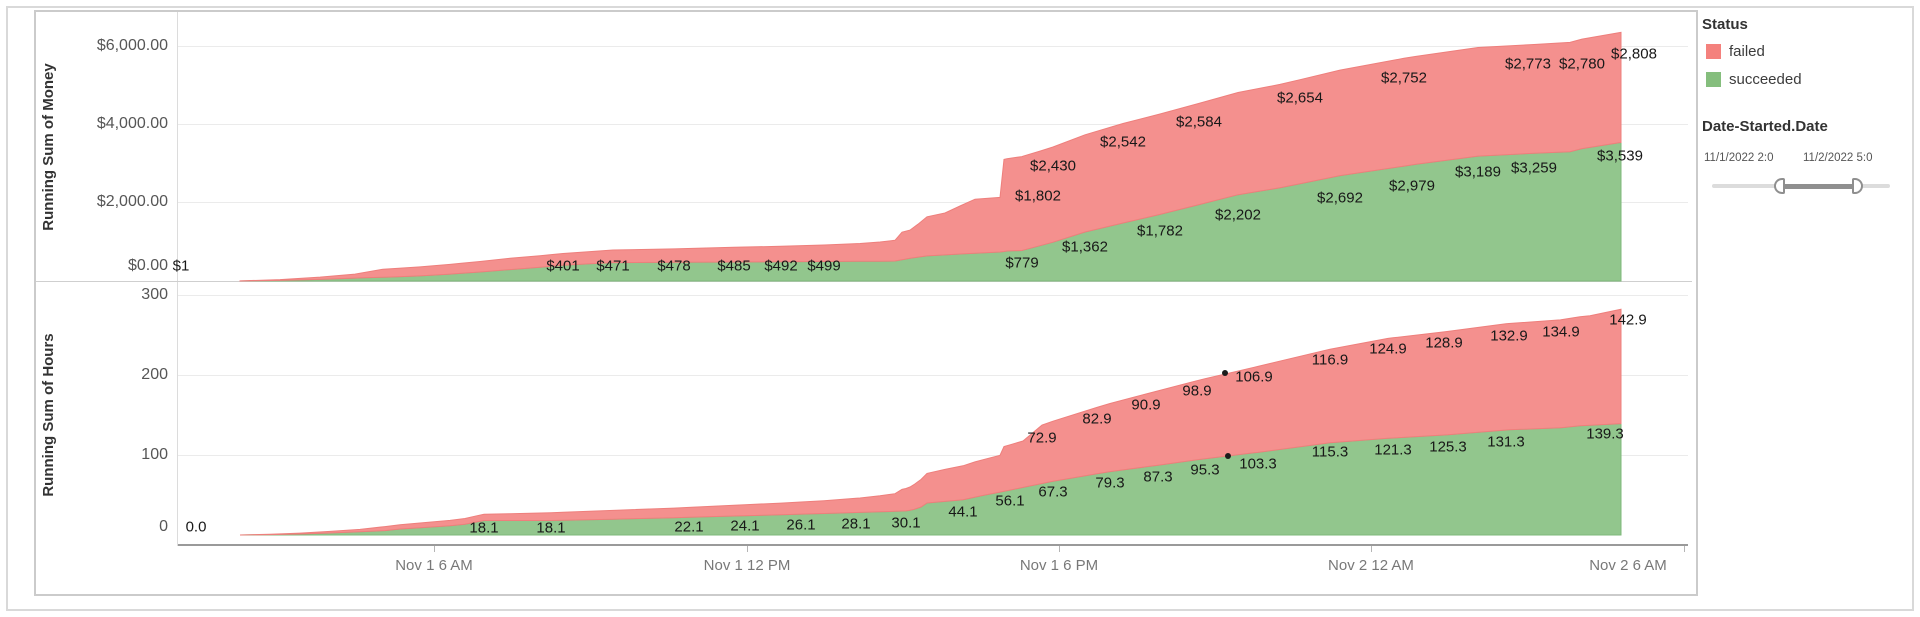 Image resolution: width=1920 pixels, height=617 pixels. Describe the element at coordinates (1628, 320) in the screenshot. I see `mark-label-failed: 142.9` at that location.